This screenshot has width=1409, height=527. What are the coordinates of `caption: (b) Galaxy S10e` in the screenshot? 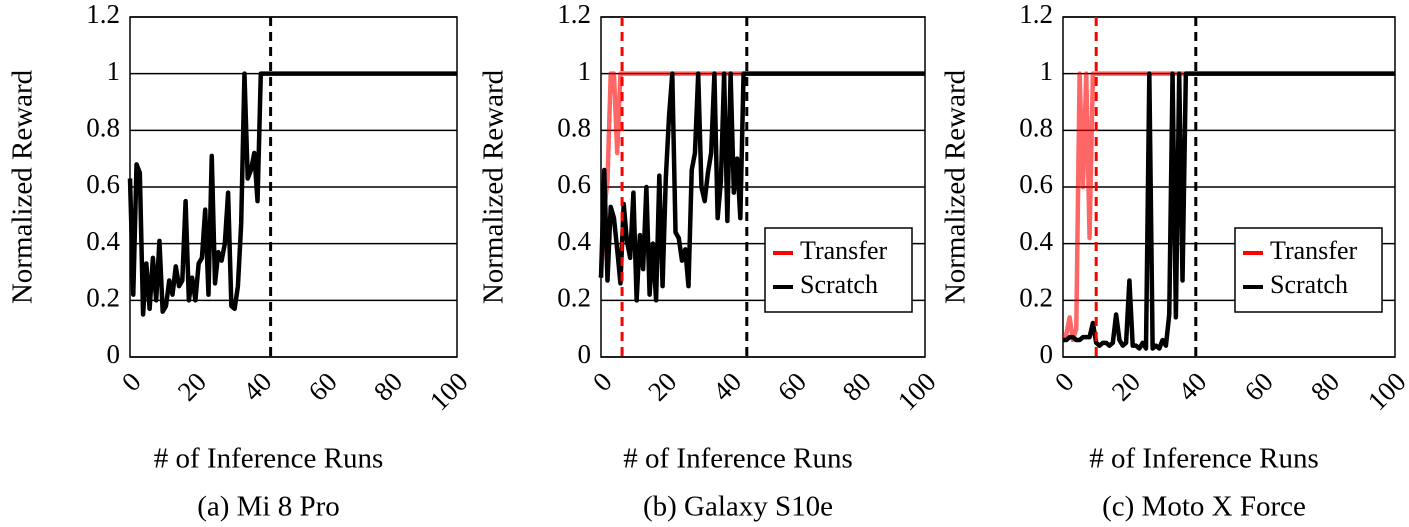 It's located at (738, 507).